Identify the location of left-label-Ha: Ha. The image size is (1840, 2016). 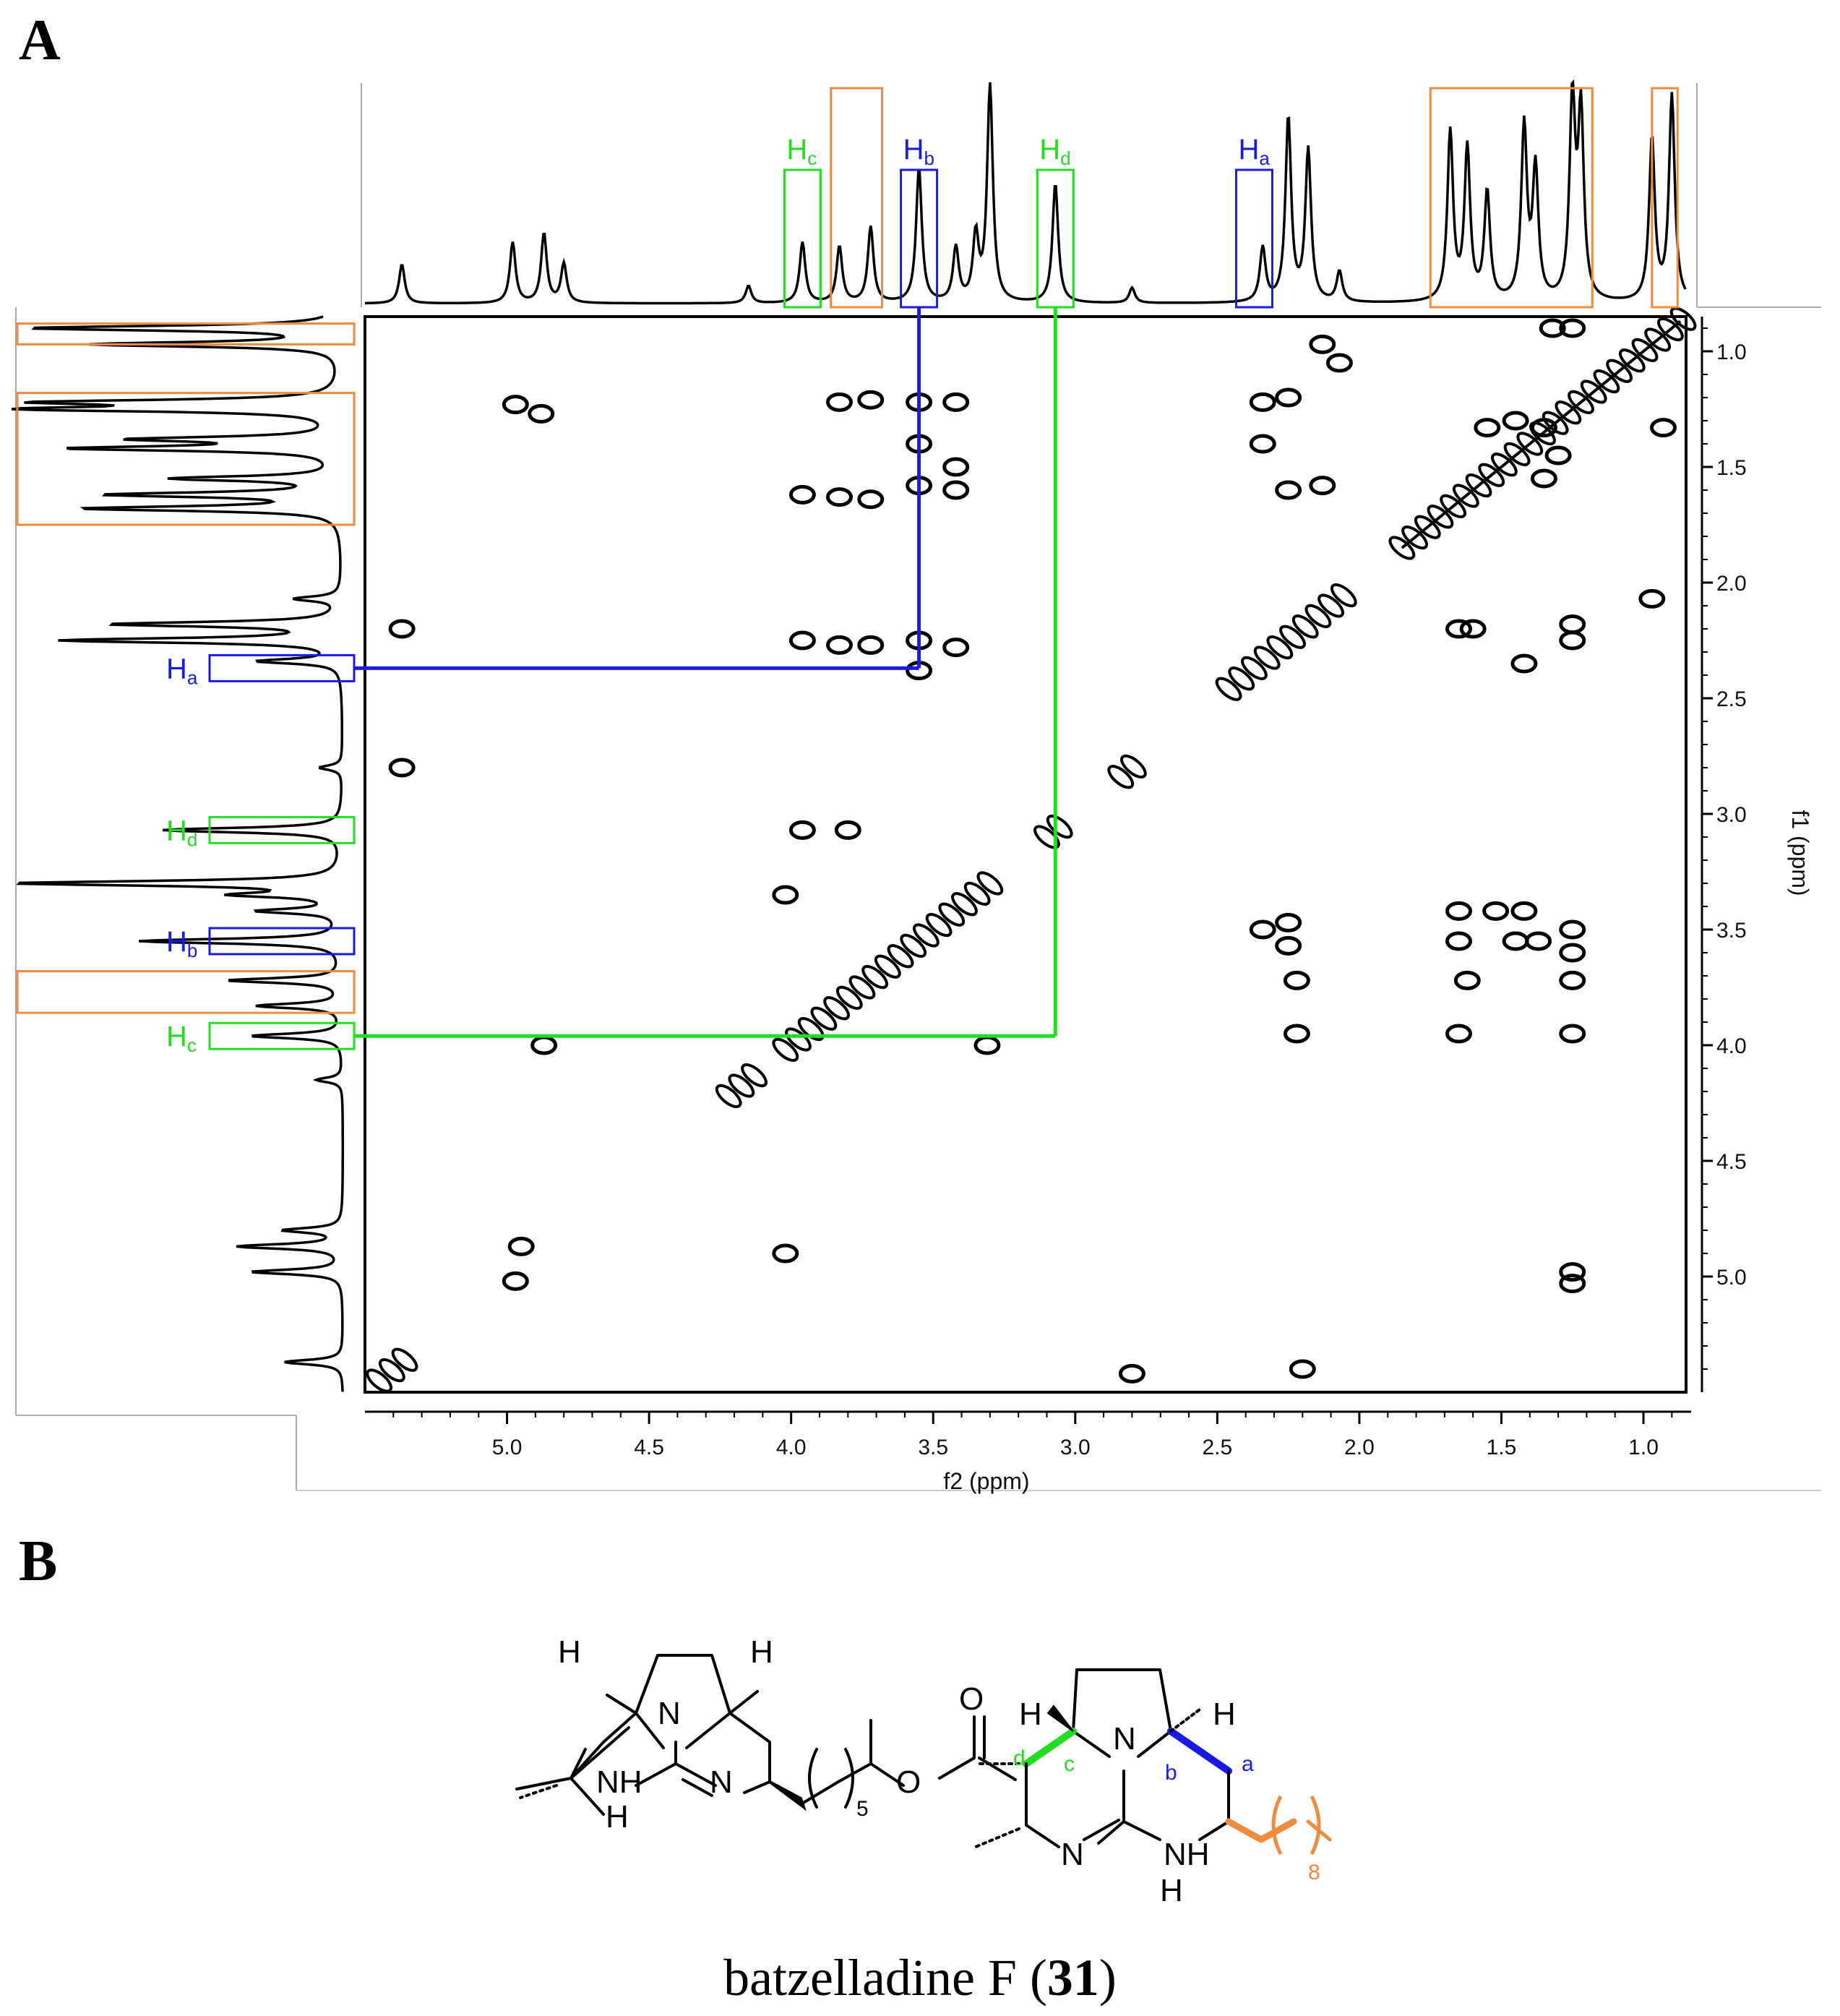
(182, 671).